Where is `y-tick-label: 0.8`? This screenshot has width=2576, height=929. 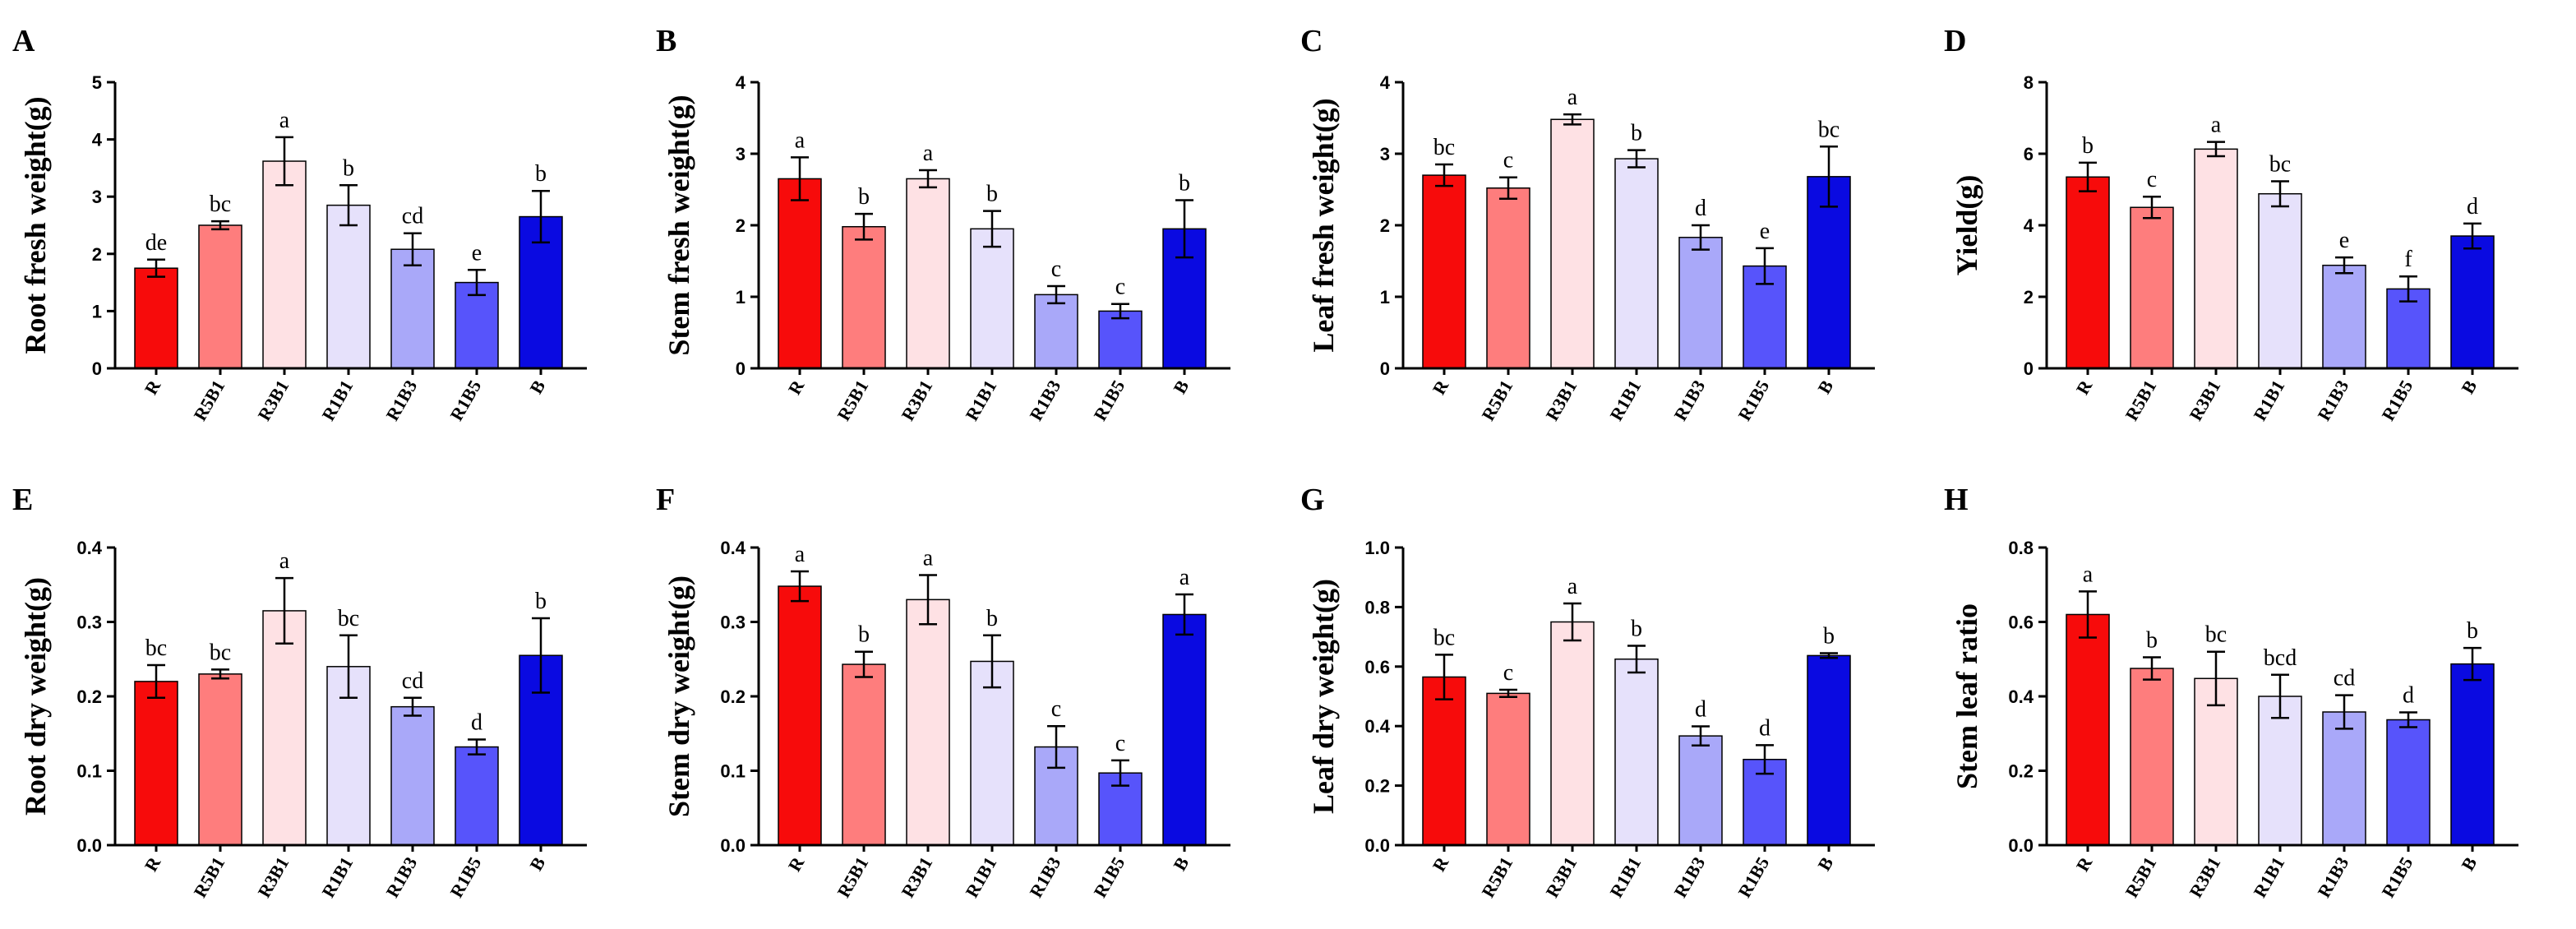 y-tick-label: 0.8 is located at coordinates (1377, 607).